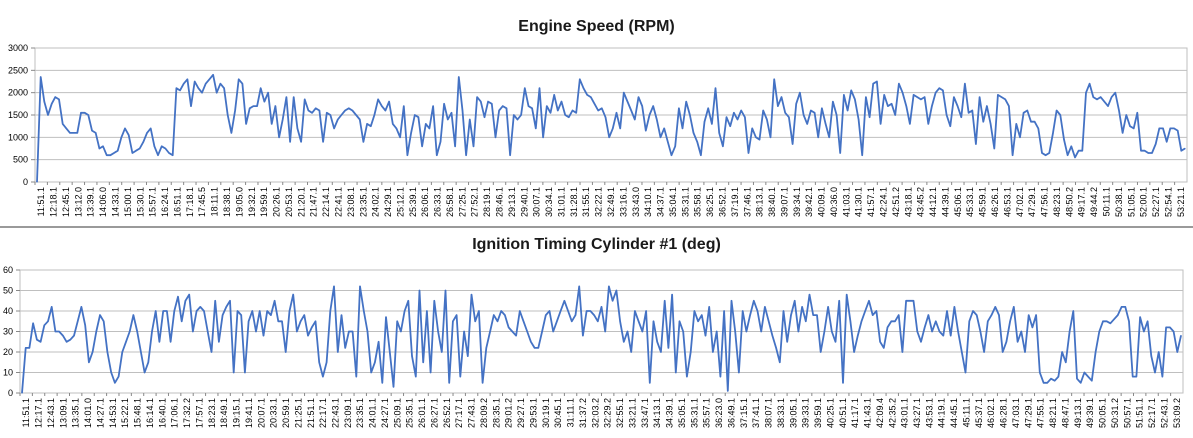  Describe the element at coordinates (1065, 413) in the screenshot. I see `x-tick-label: 48:47.1` at that location.